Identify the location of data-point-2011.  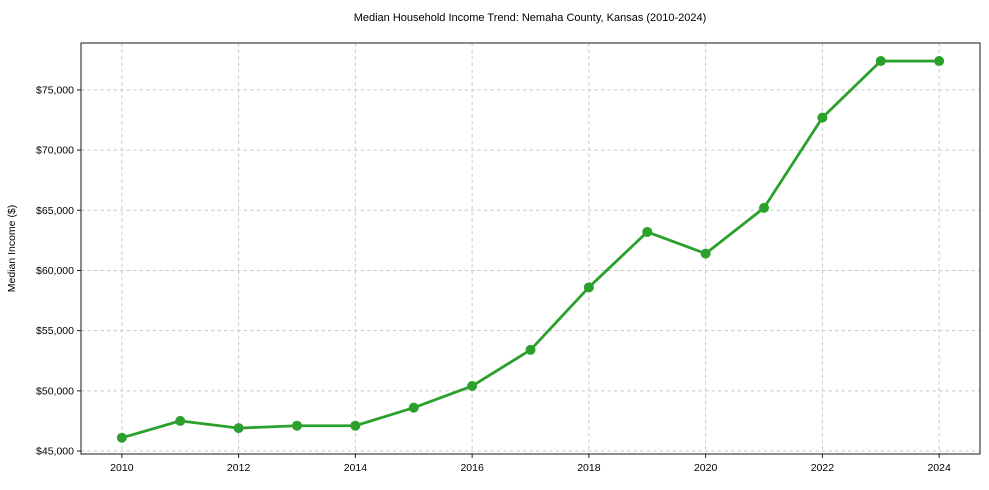
(180, 420).